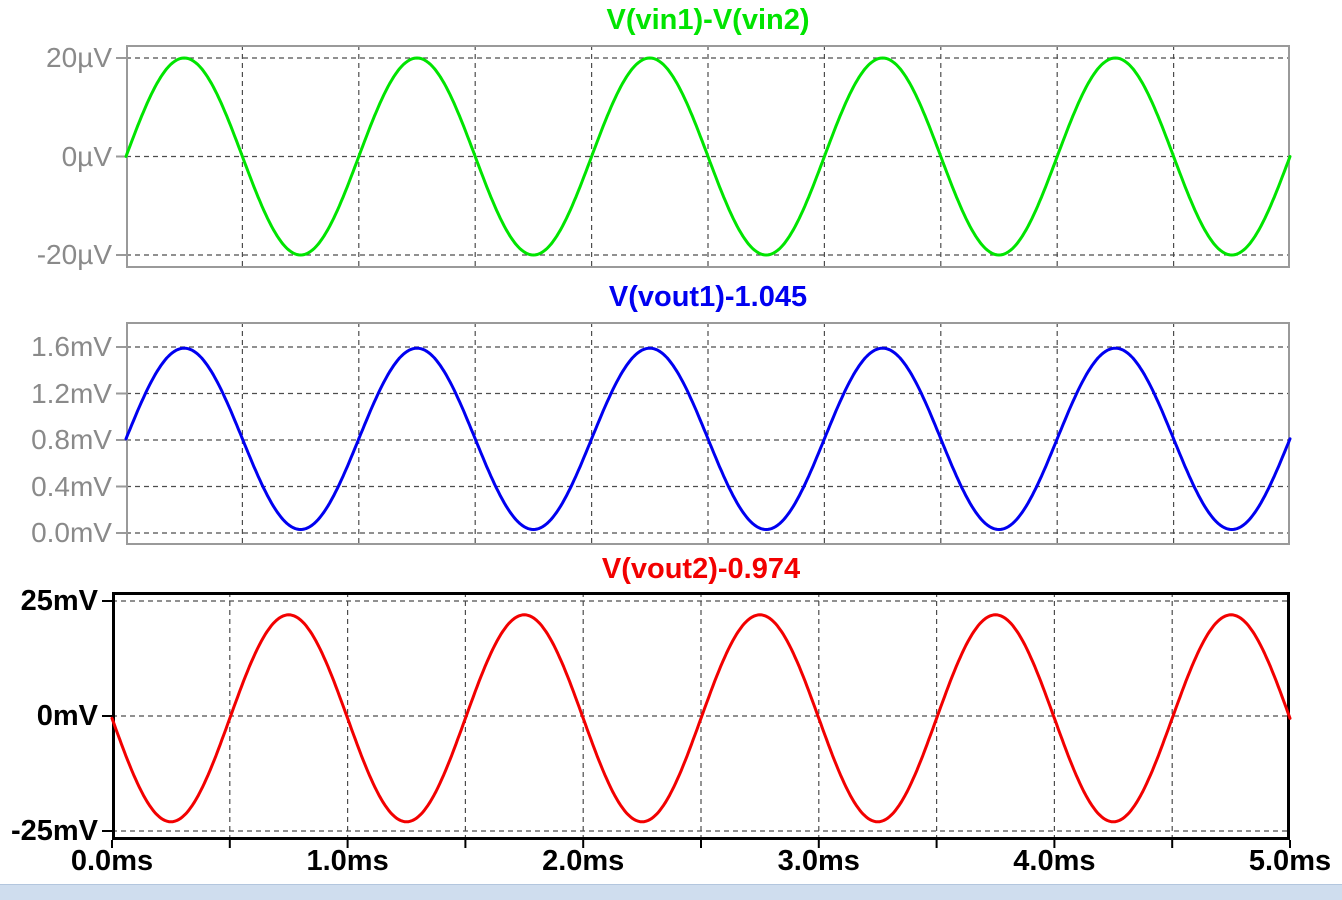 This screenshot has width=1342, height=900. I want to click on y-axis-tick-label: -20µV, so click(74, 254).